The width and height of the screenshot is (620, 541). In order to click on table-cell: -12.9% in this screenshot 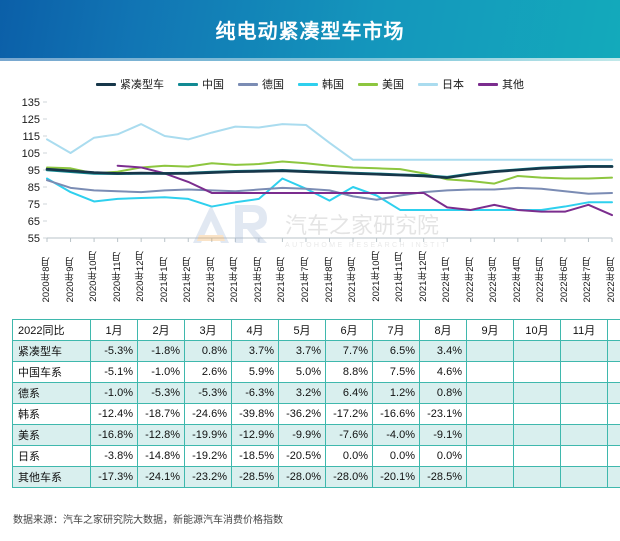, I will do `click(255, 435)`.